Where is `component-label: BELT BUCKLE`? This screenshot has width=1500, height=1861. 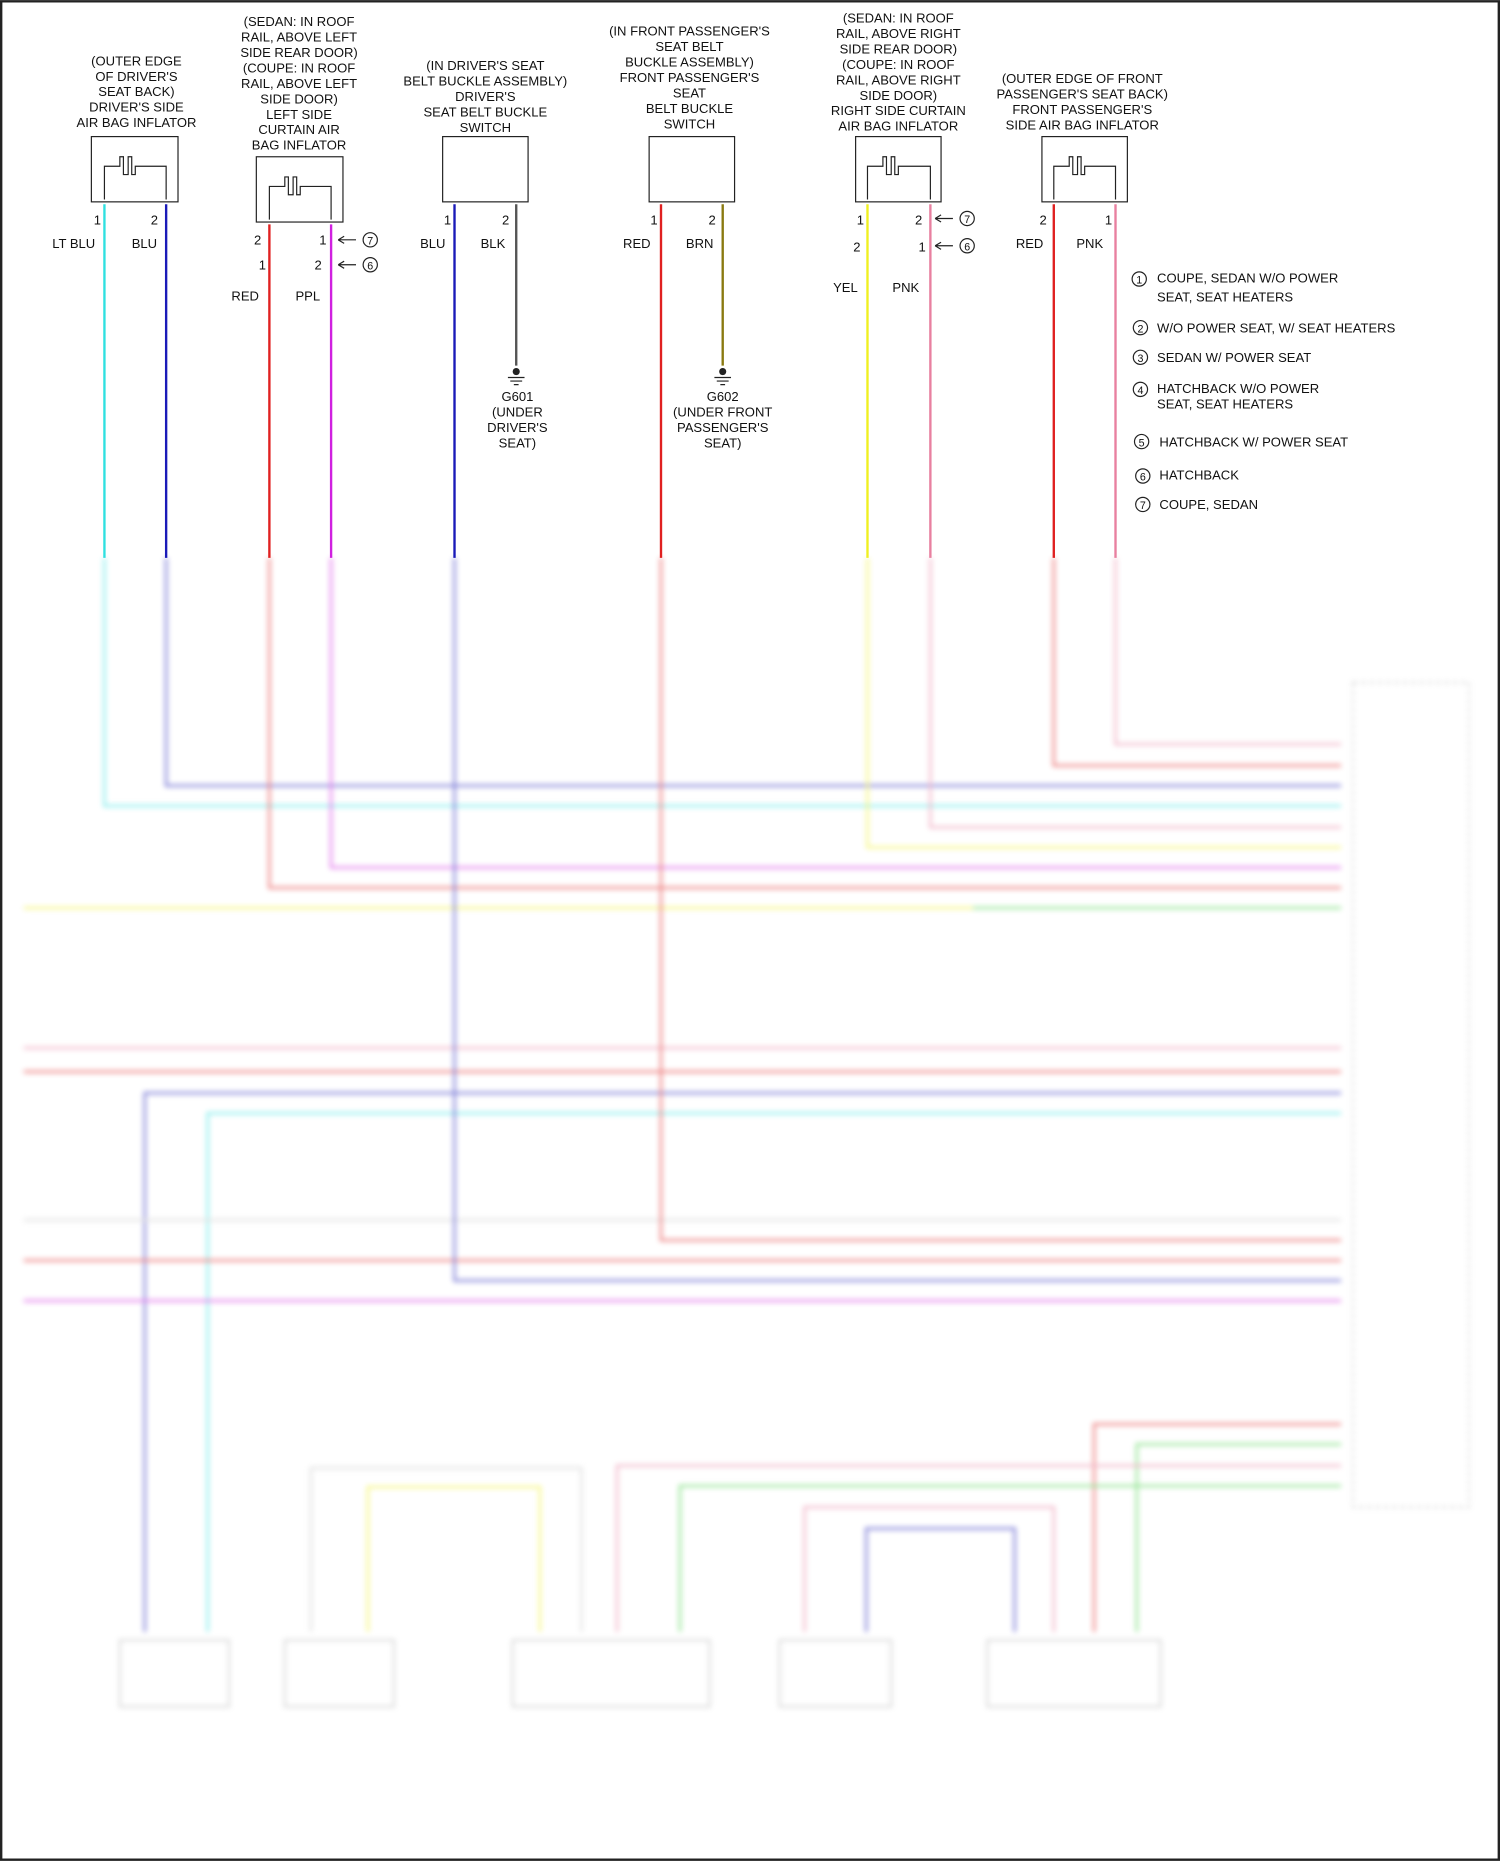 component-label: BELT BUCKLE is located at coordinates (690, 108).